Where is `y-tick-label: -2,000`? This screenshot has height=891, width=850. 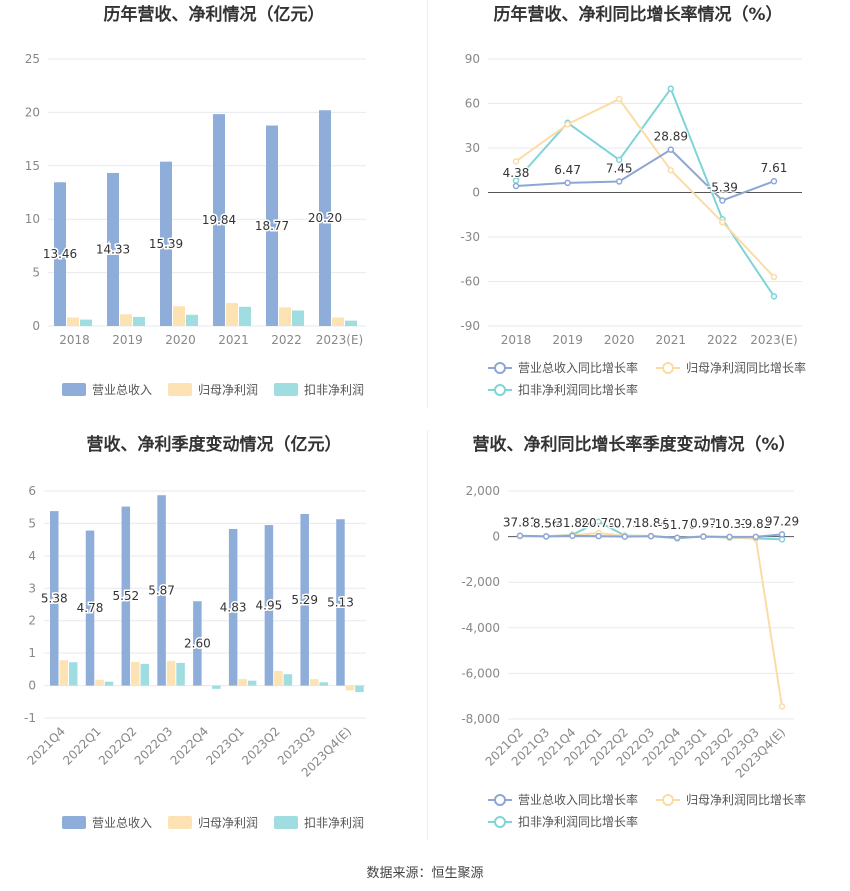 y-tick-label: -2,000 is located at coordinates (480, 582).